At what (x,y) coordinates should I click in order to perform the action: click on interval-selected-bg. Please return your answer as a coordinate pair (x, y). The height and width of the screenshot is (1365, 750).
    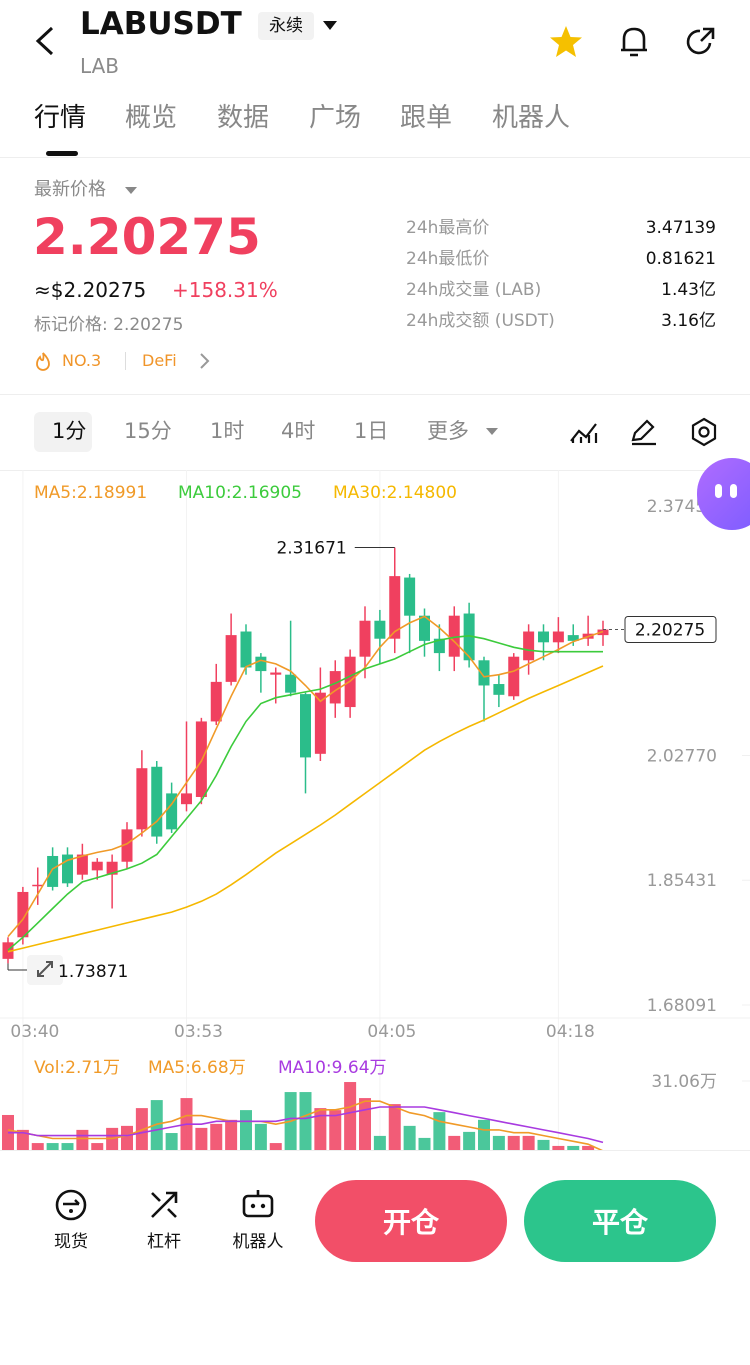
    Looking at the image, I should click on (63, 432).